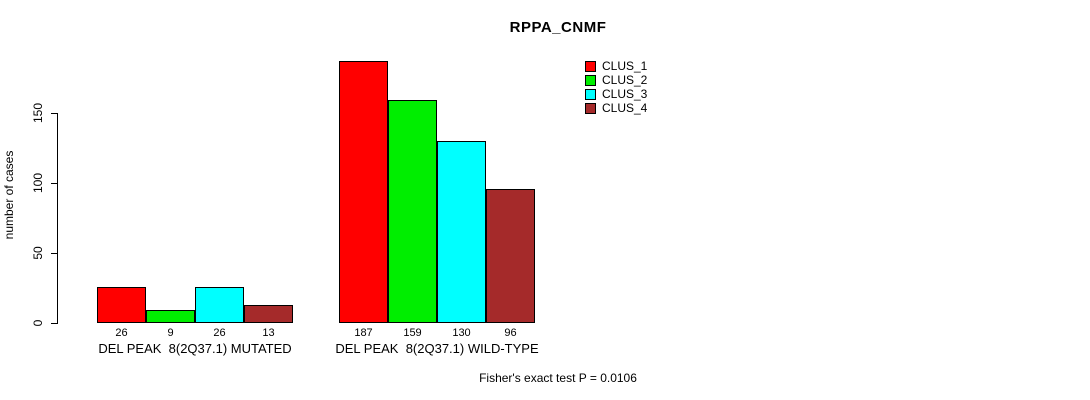 The image size is (1090, 400). I want to click on legend-item: CLUS_2, so click(616, 80).